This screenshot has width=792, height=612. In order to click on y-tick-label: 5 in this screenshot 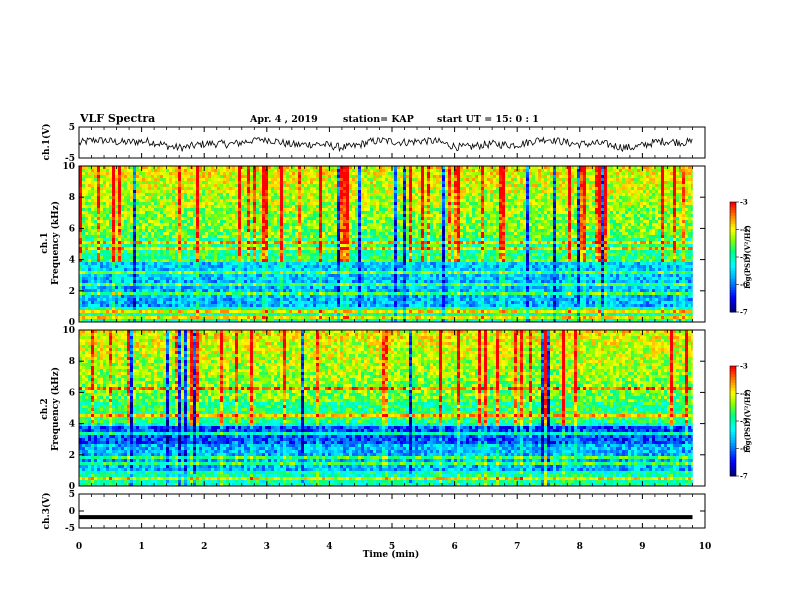, I will do `click(72, 128)`.